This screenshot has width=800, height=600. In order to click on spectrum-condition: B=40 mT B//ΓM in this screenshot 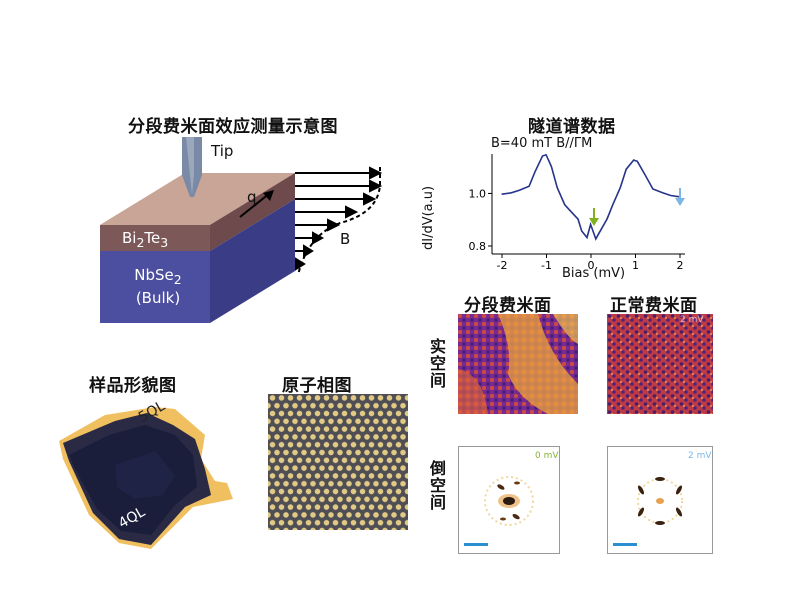, I will do `click(542, 143)`.